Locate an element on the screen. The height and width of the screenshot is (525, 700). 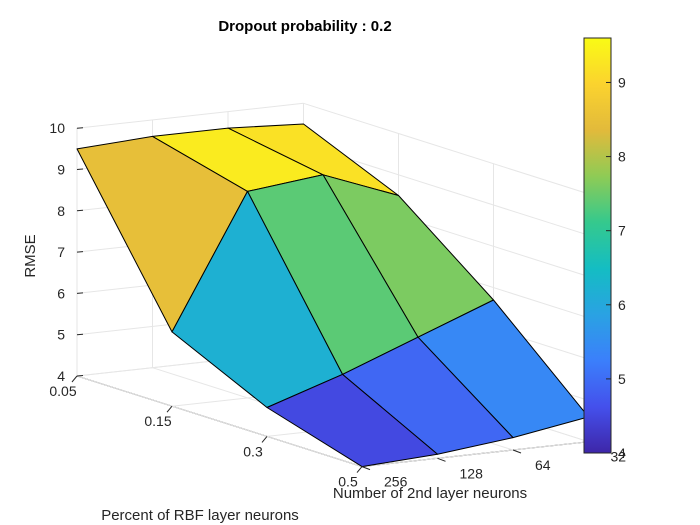
colorbar-bar is located at coordinates (597, 245).